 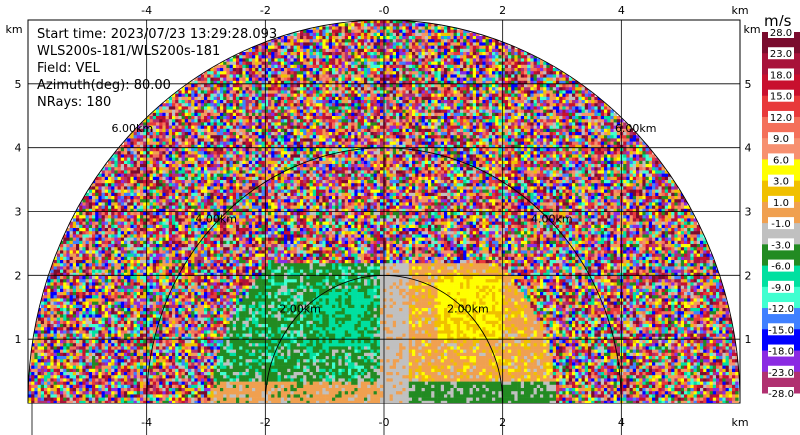 I want to click on start-time-text: Start time: 2023/07/23 13:29:28.093, so click(x=157, y=34).